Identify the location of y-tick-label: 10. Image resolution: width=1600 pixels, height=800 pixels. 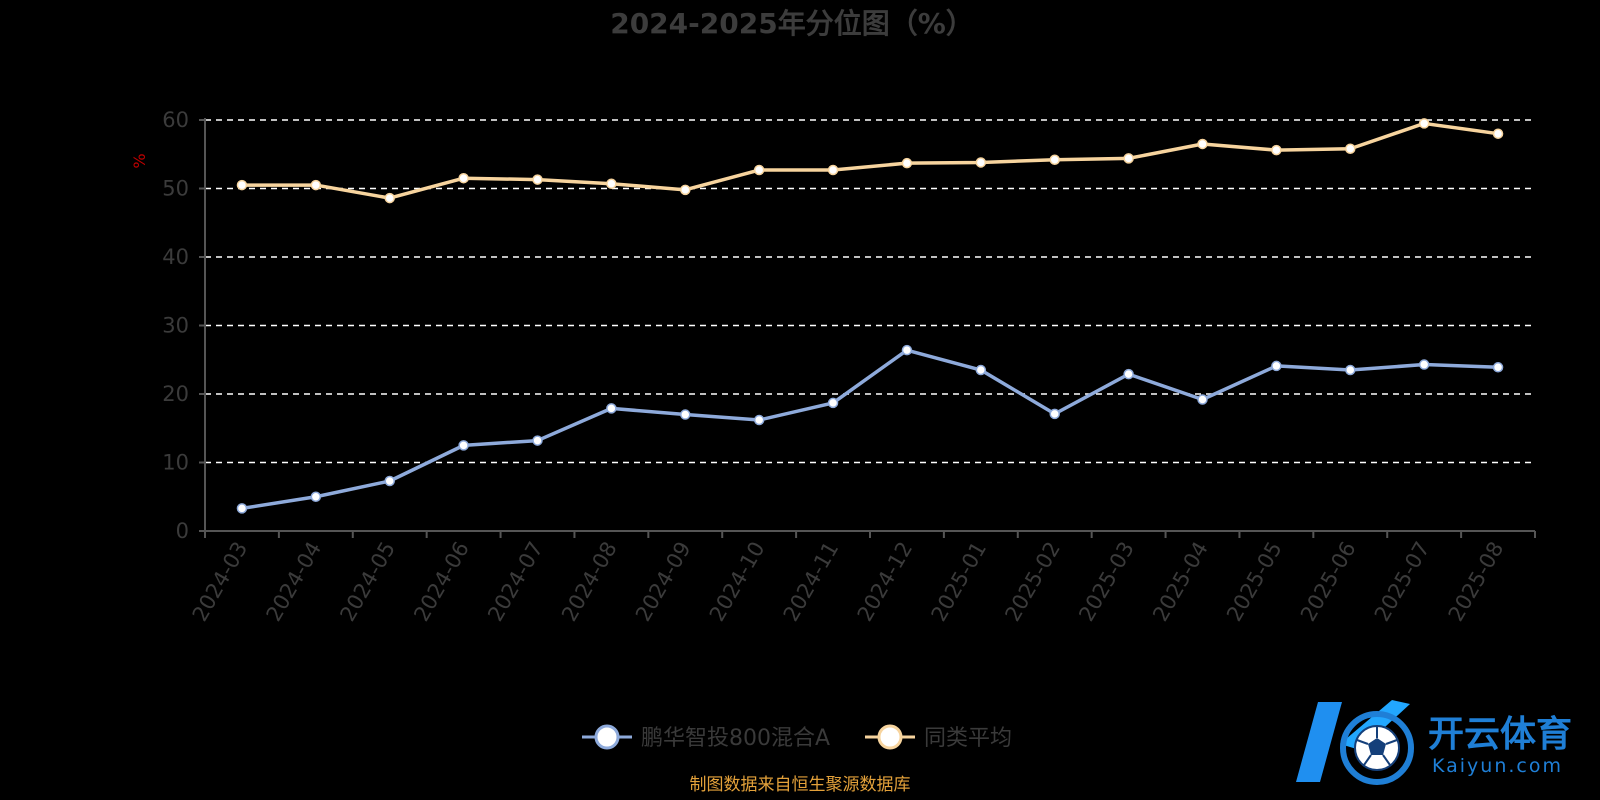
(175, 463).